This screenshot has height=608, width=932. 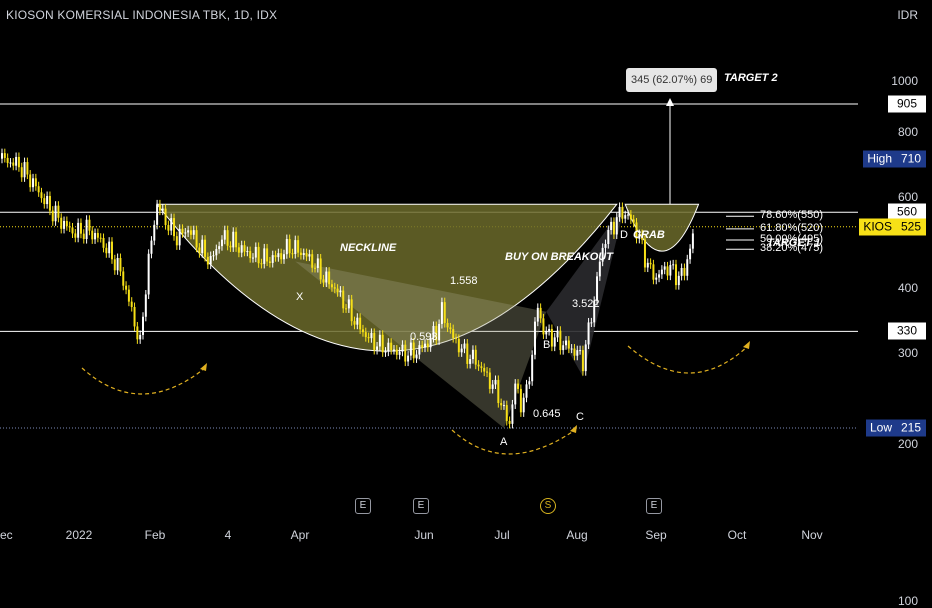 I want to click on time-tick: Oct, so click(x=737, y=535).